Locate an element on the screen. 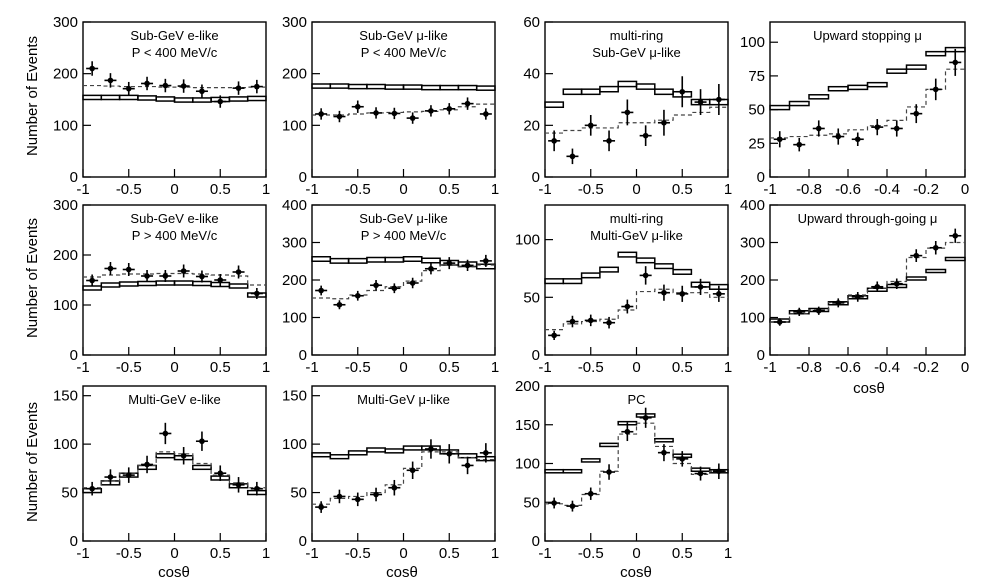 Image resolution: width=981 pixels, height=585 pixels. ylabel-row-2: Number of Events is located at coordinates (32, 278).